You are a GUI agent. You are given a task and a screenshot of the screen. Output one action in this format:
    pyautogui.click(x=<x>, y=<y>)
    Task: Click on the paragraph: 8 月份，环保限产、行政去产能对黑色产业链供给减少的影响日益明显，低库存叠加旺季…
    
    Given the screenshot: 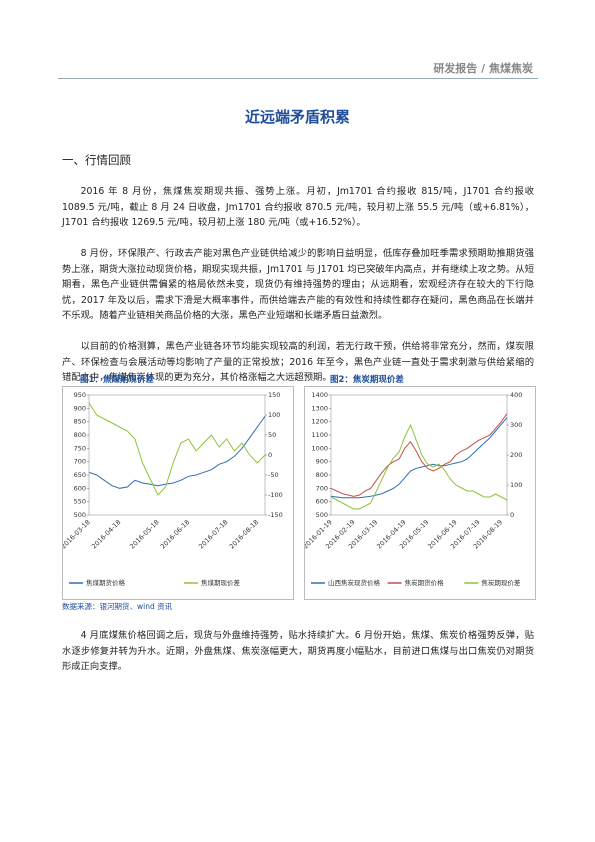 What is the action you would take?
    pyautogui.click(x=298, y=284)
    